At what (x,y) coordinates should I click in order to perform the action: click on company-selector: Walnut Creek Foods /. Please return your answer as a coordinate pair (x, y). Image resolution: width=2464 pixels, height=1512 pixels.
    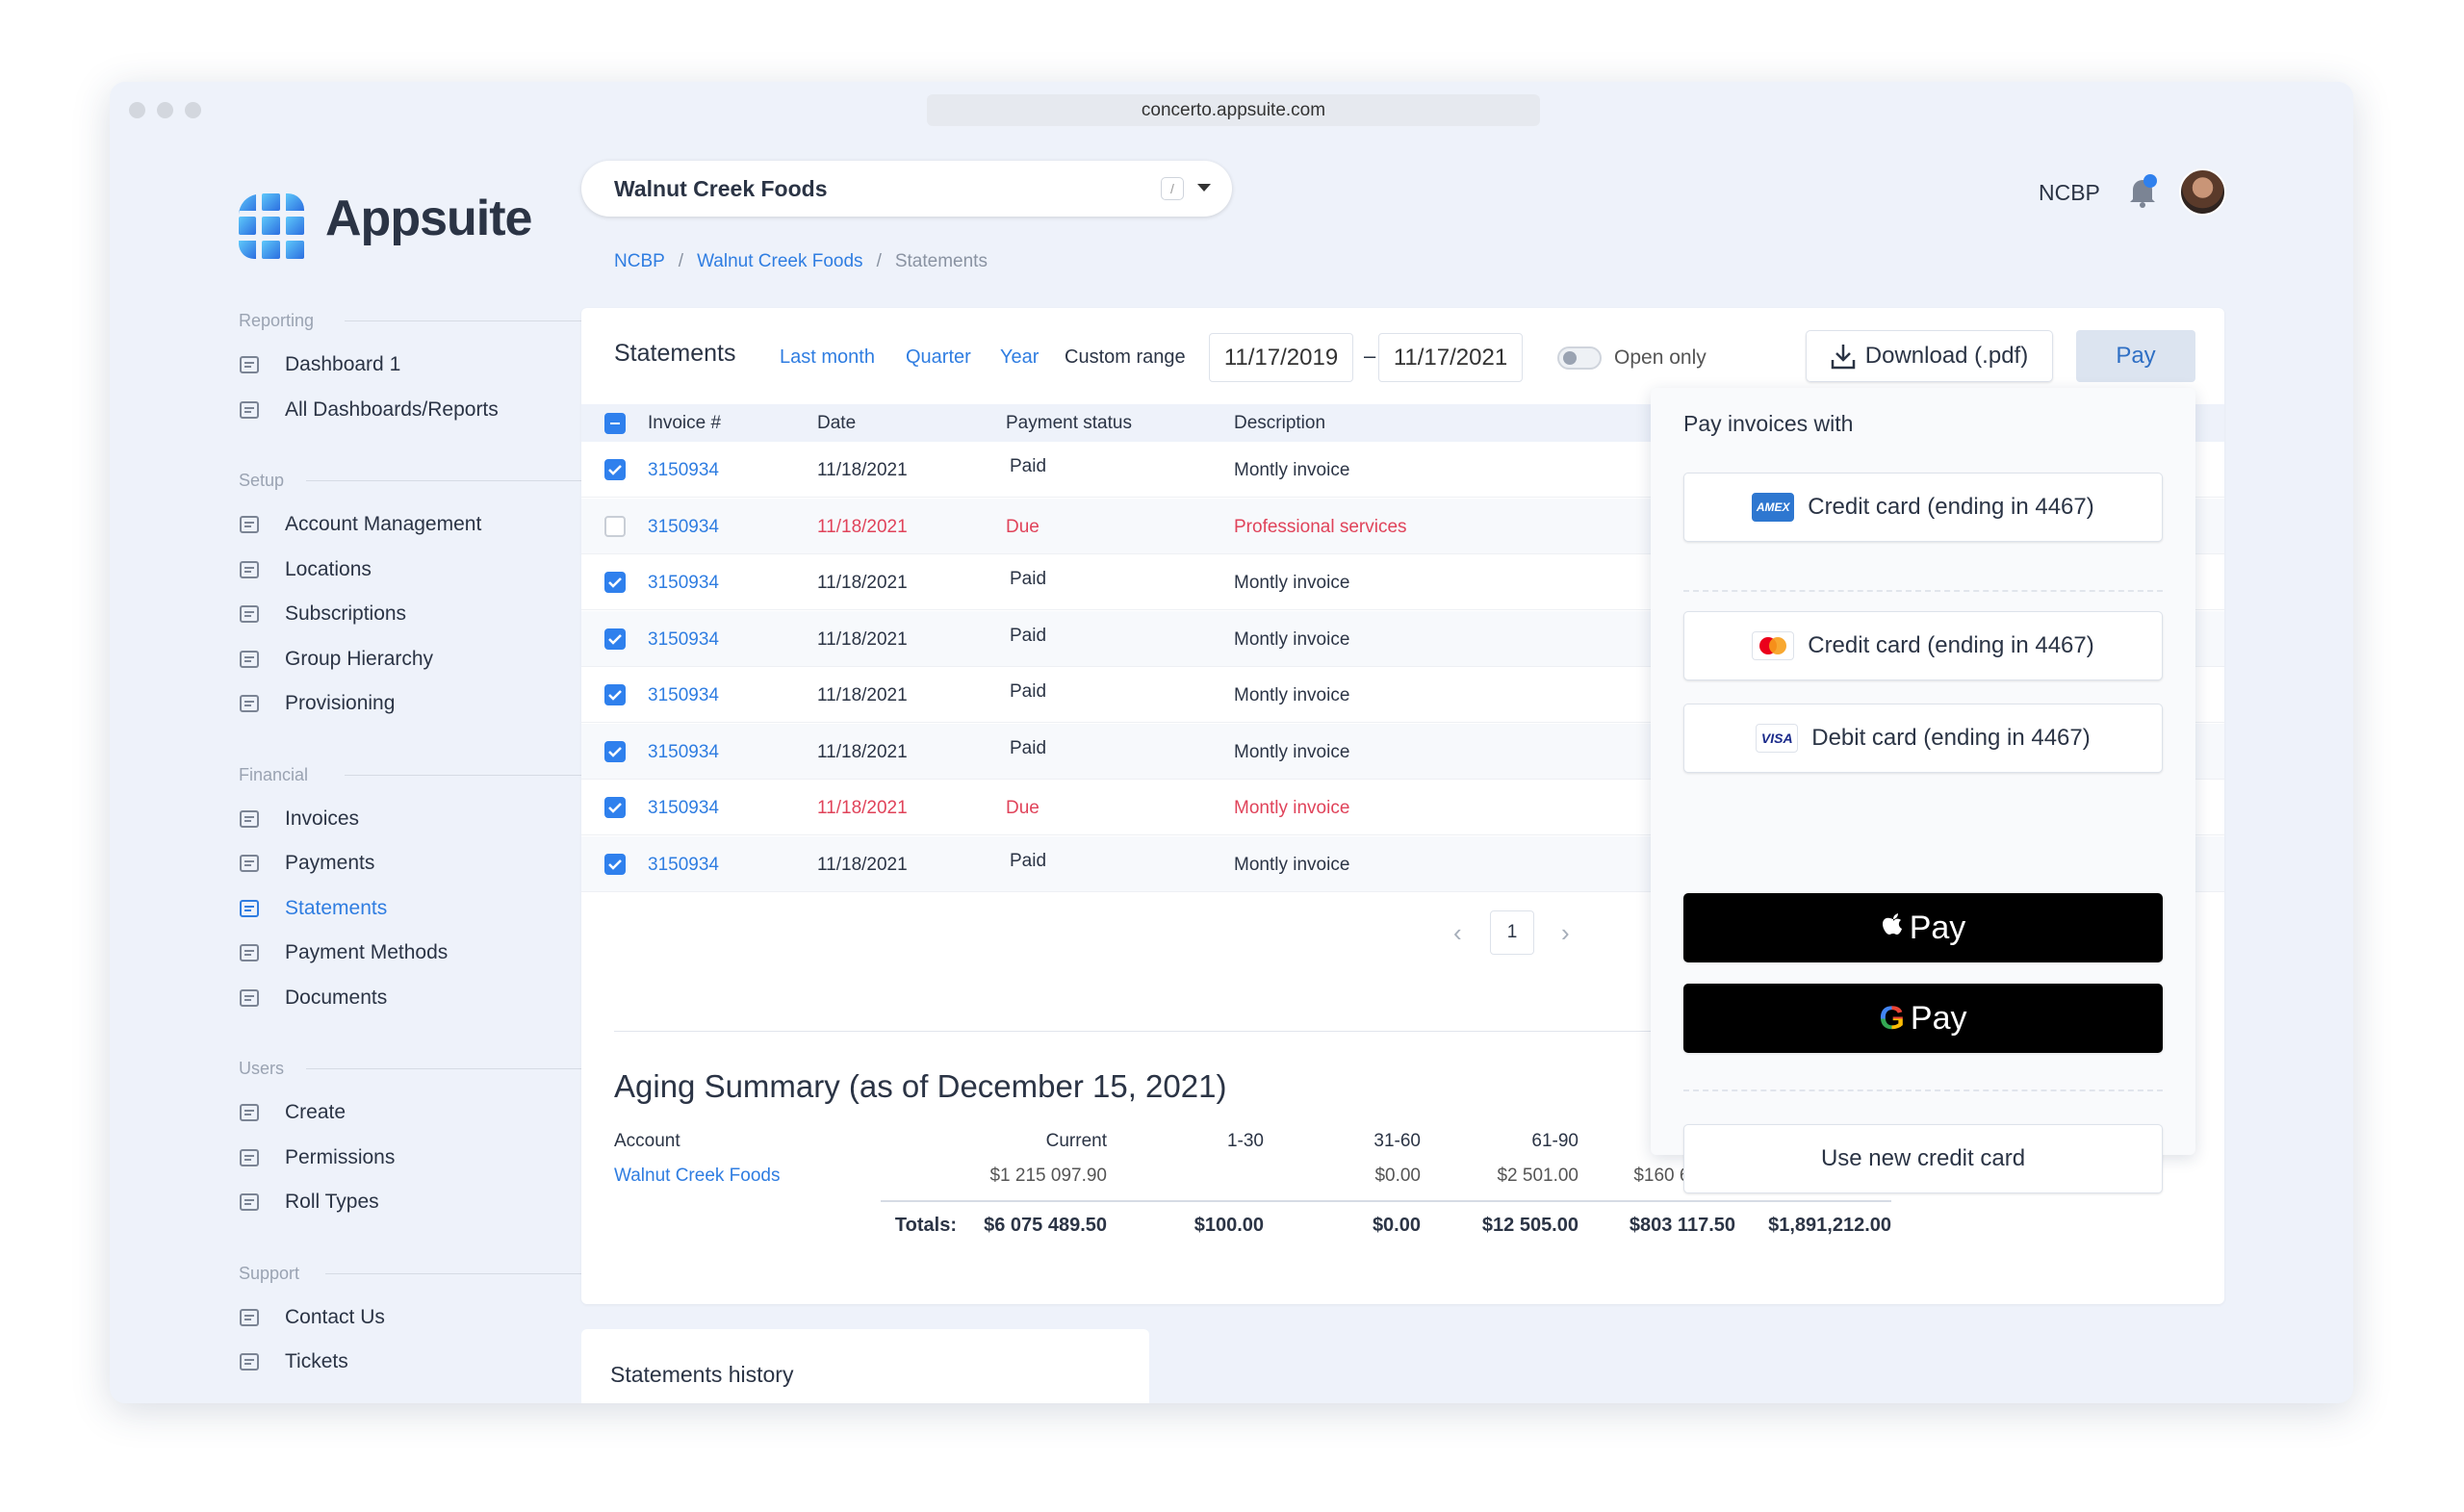
    Looking at the image, I should click on (906, 189).